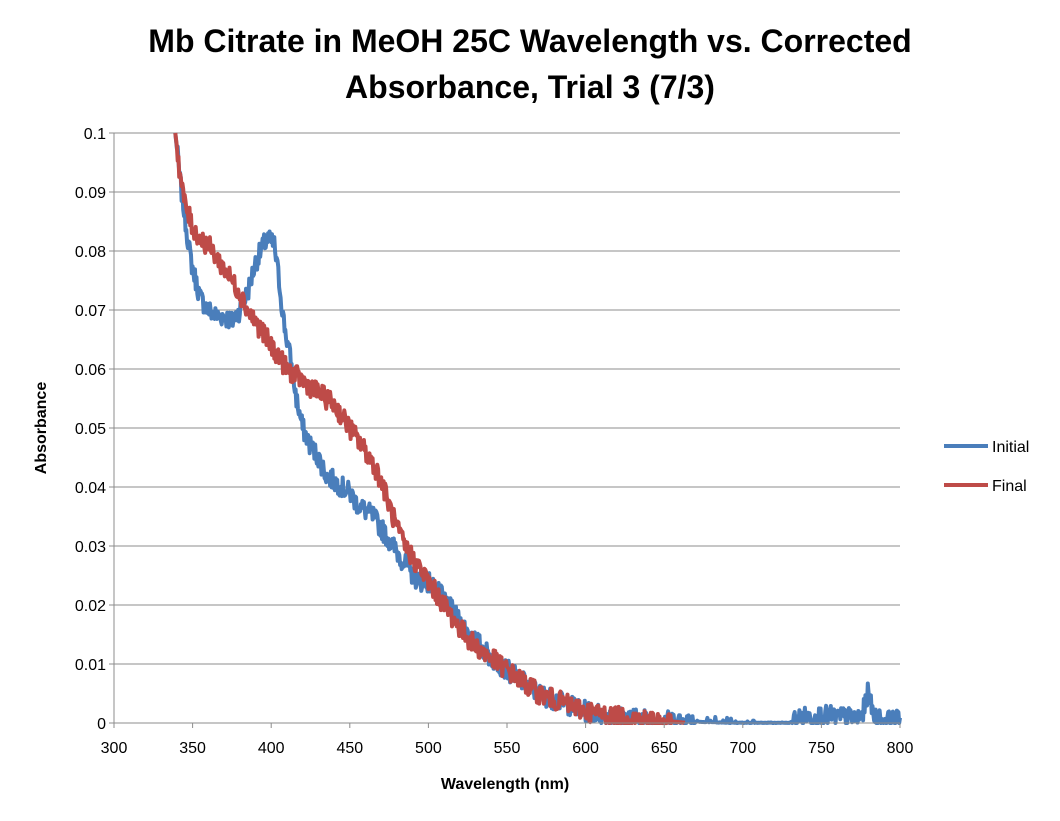 Image resolution: width=1060 pixels, height=821 pixels. I want to click on y-axis-title: Absorbance, so click(41, 428).